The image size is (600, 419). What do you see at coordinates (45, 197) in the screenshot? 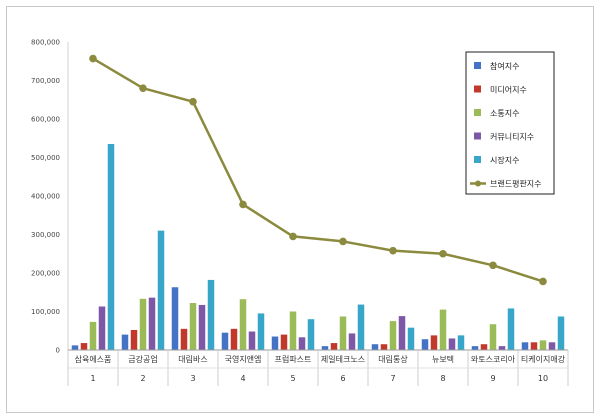
I see `y-tick-label: 400,000` at bounding box center [45, 197].